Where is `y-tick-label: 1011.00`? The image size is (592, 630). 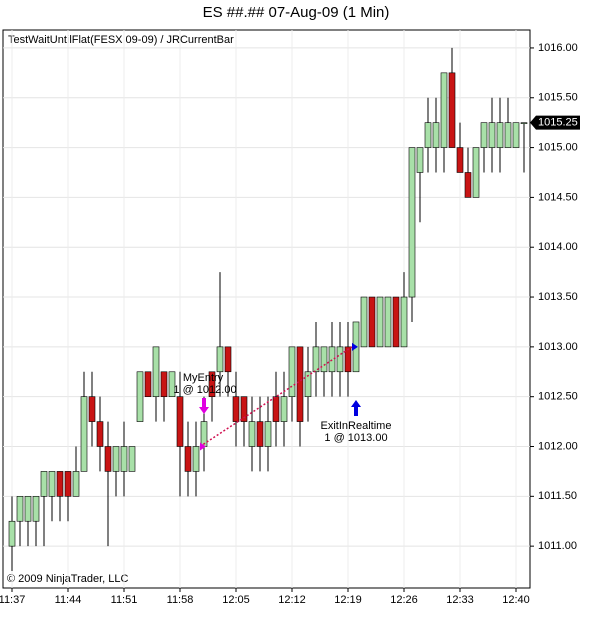
y-tick-label: 1011.00 is located at coordinates (557, 546).